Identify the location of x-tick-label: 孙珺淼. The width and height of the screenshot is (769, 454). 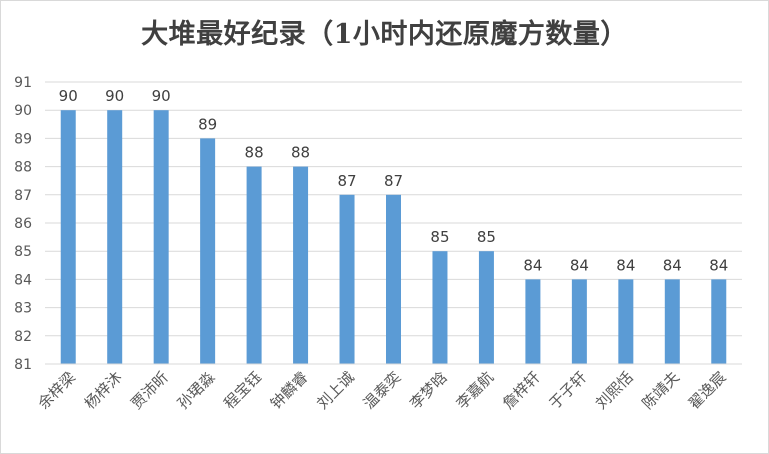
(196, 390).